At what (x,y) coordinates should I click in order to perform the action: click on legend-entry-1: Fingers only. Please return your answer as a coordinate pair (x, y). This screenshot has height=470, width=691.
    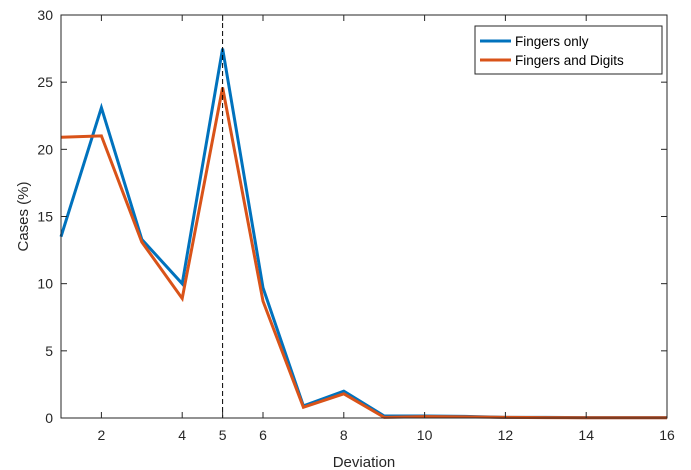
    Looking at the image, I should click on (552, 41).